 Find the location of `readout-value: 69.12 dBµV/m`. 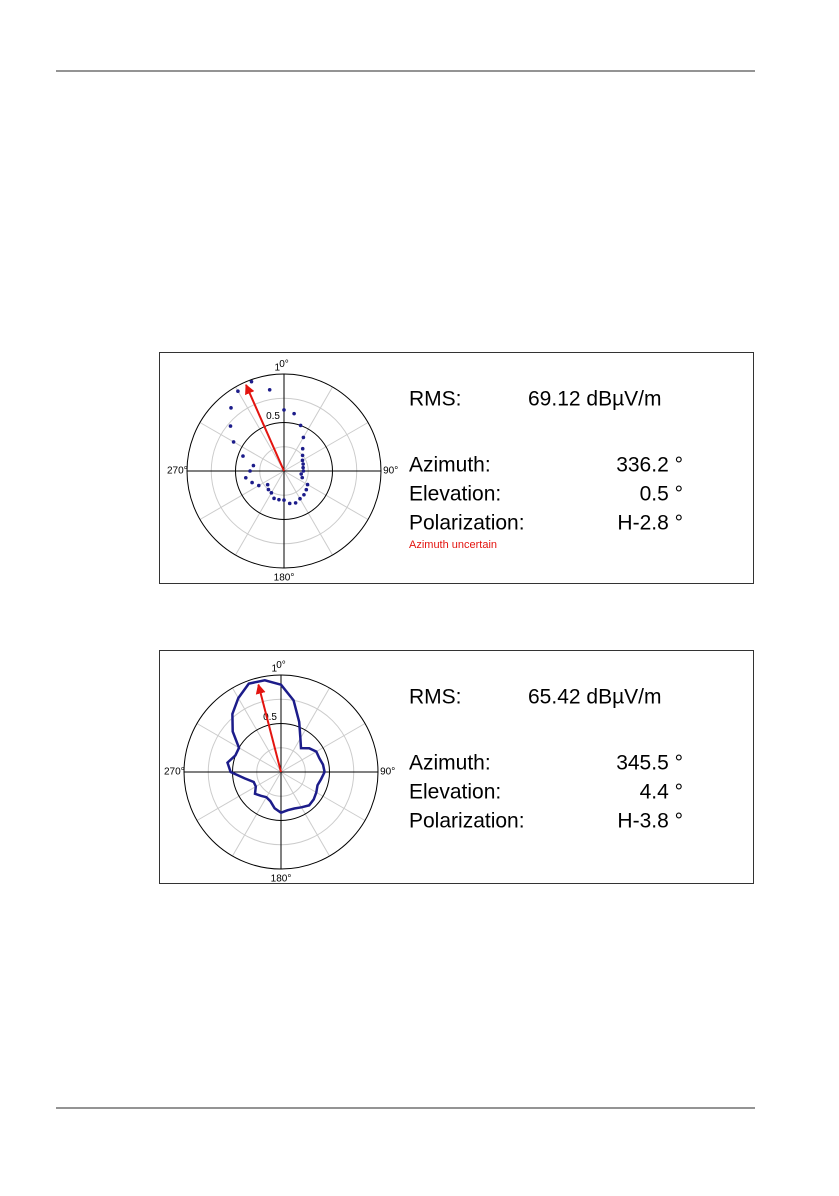

readout-value: 69.12 dBµV/m is located at coordinates (595, 399).